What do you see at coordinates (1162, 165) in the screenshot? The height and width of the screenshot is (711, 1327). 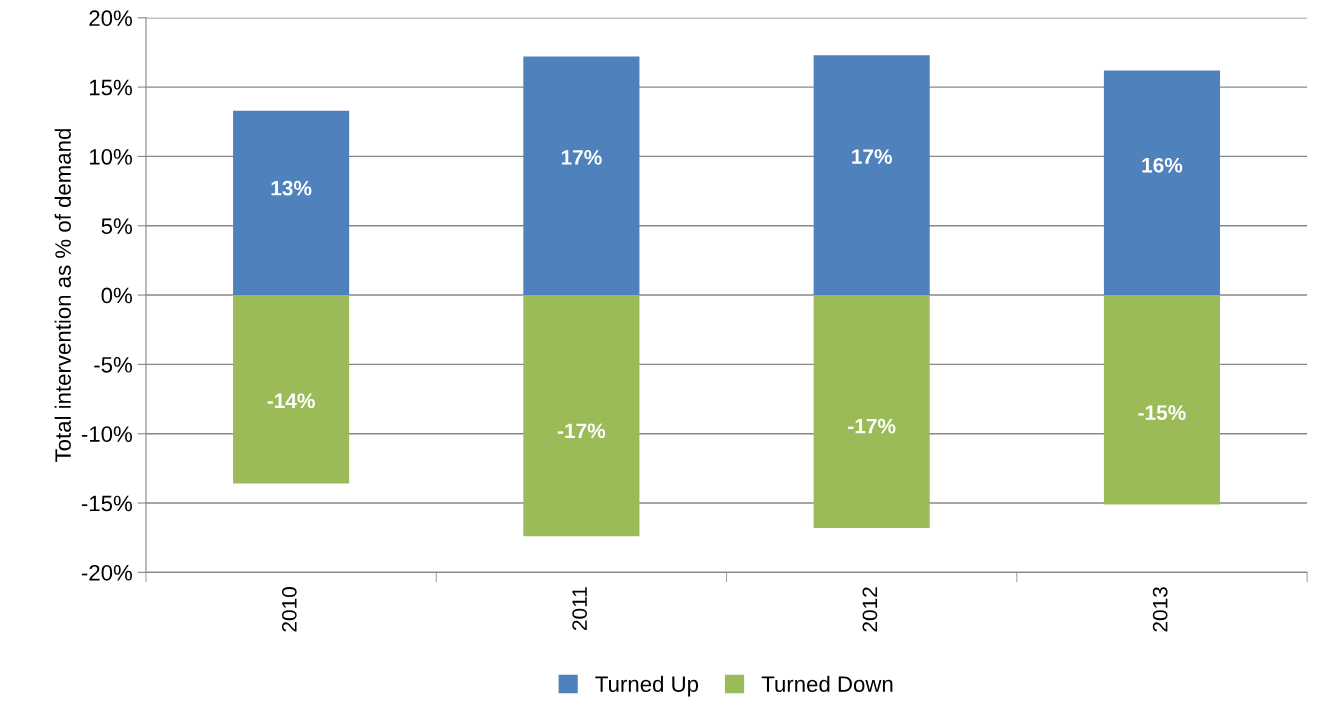 I see `data-label: 16%` at bounding box center [1162, 165].